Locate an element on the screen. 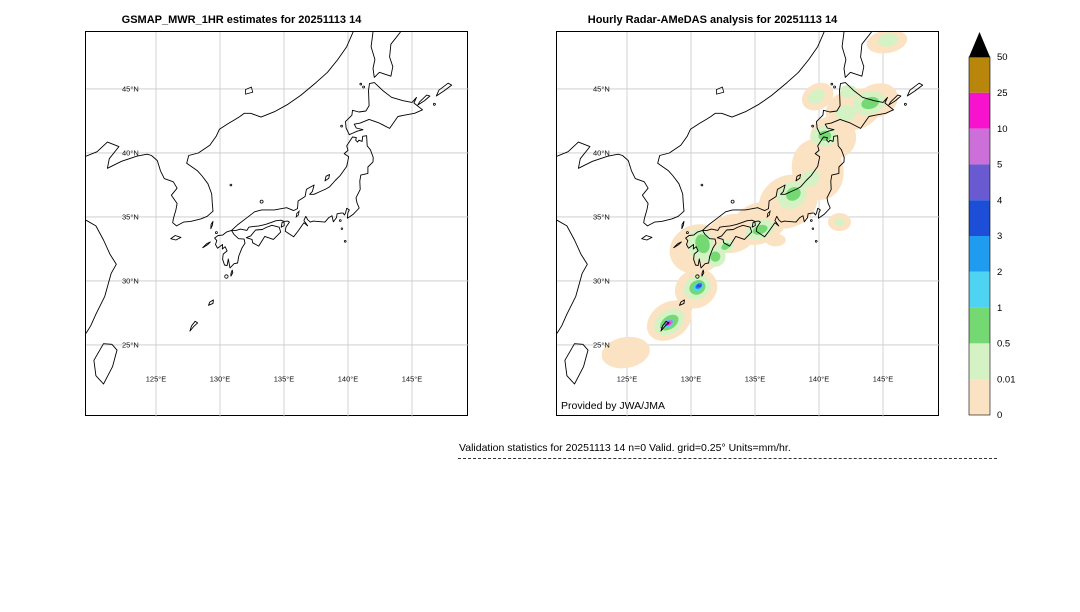  colorbar-tick-label: 5 is located at coordinates (999, 165).